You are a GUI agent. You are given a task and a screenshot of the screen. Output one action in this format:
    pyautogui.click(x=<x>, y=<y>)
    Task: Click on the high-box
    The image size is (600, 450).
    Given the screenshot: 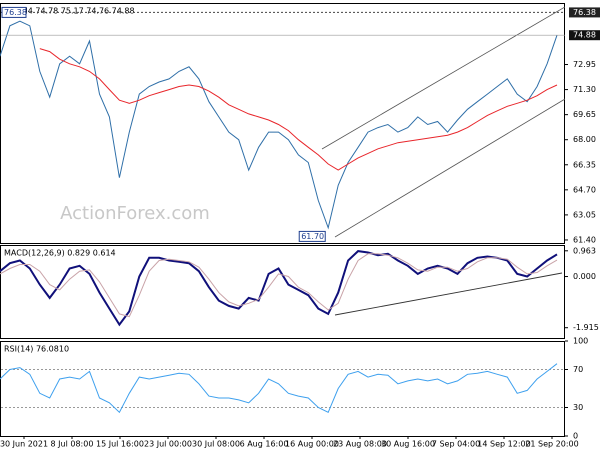 What is the action you would take?
    pyautogui.click(x=14, y=12)
    